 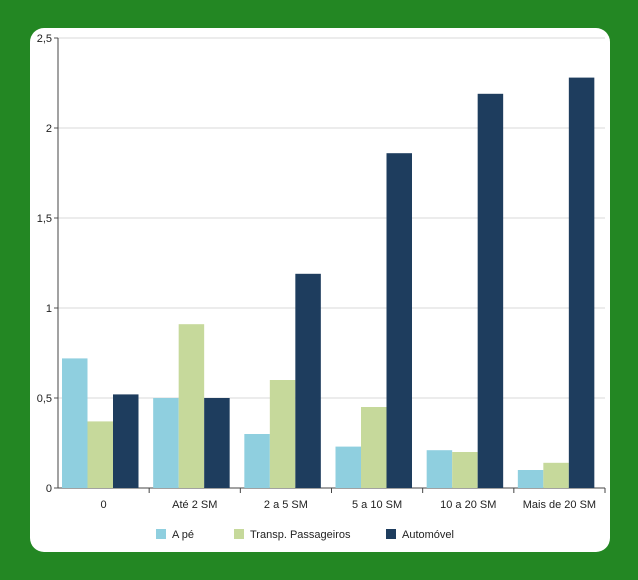 I want to click on x-tick-label: Até 2 SM, so click(x=194, y=505).